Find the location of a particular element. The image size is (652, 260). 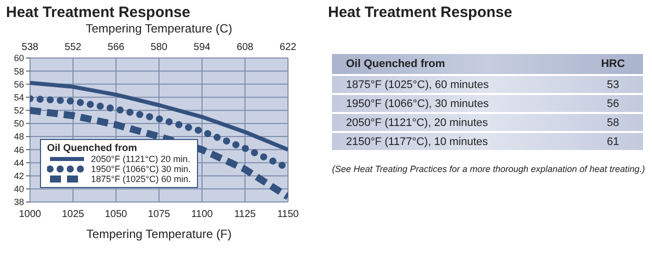

x-tick-label: 1150 is located at coordinates (288, 214).